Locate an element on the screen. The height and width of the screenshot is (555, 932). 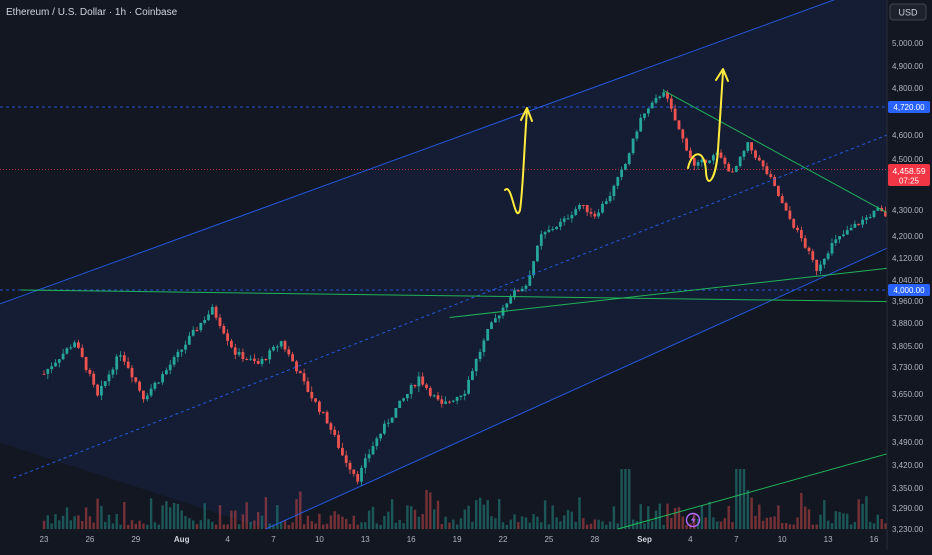
x-tick-label: 26 is located at coordinates (89, 539).